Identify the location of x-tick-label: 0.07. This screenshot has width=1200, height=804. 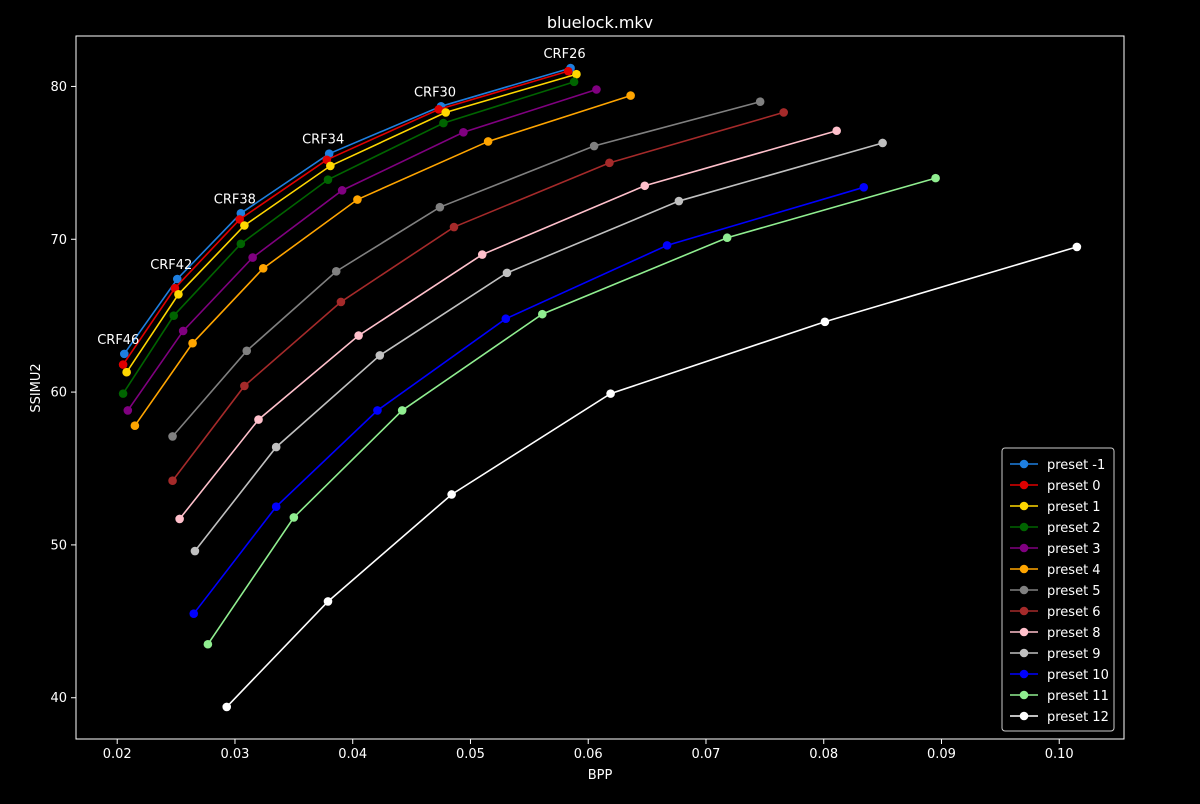
(706, 754).